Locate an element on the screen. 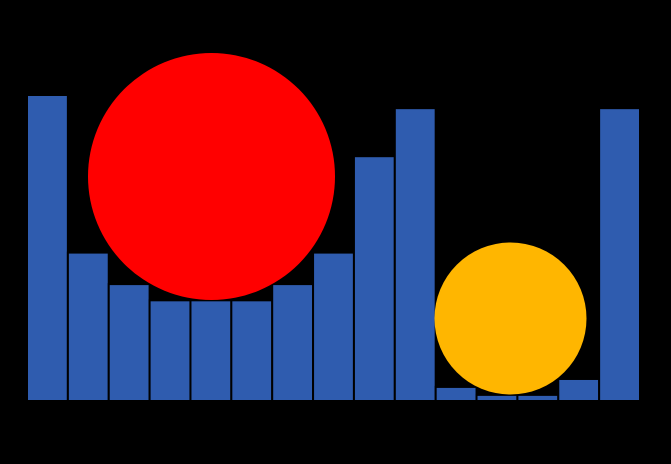 The width and height of the screenshot is (671, 464). yellow-ball is located at coordinates (510, 318).